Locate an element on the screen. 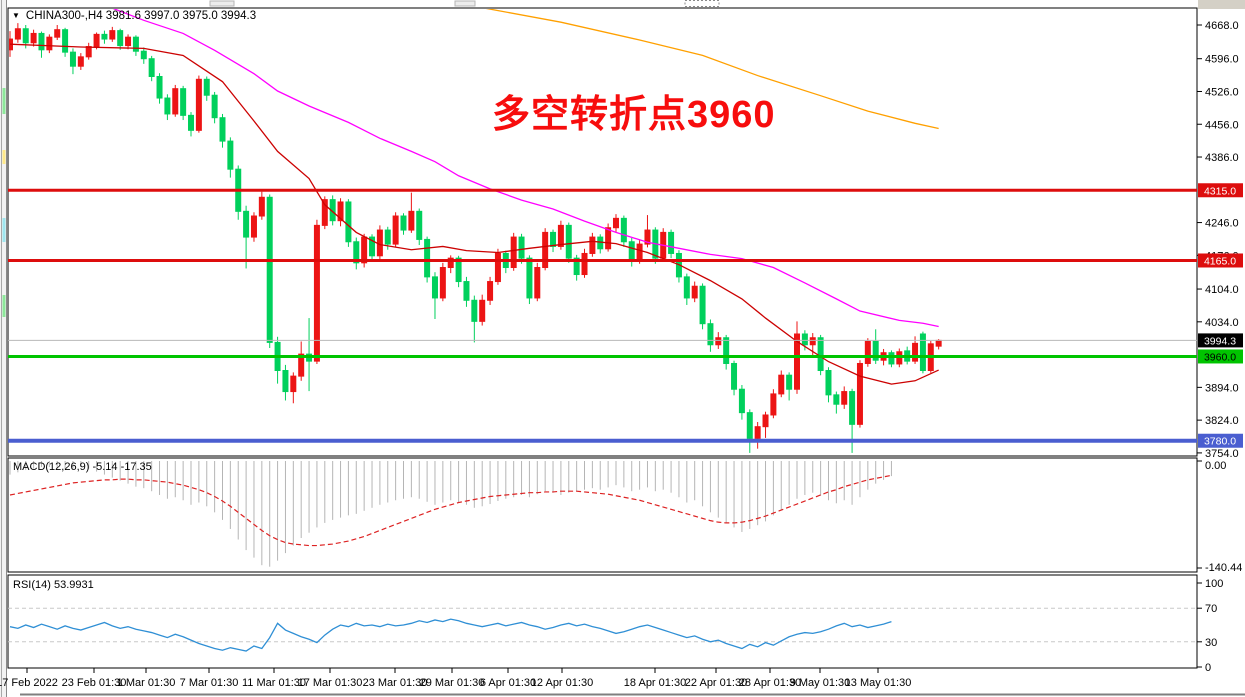  price-axis-tick-label: 4104.0 is located at coordinates (1222, 290).